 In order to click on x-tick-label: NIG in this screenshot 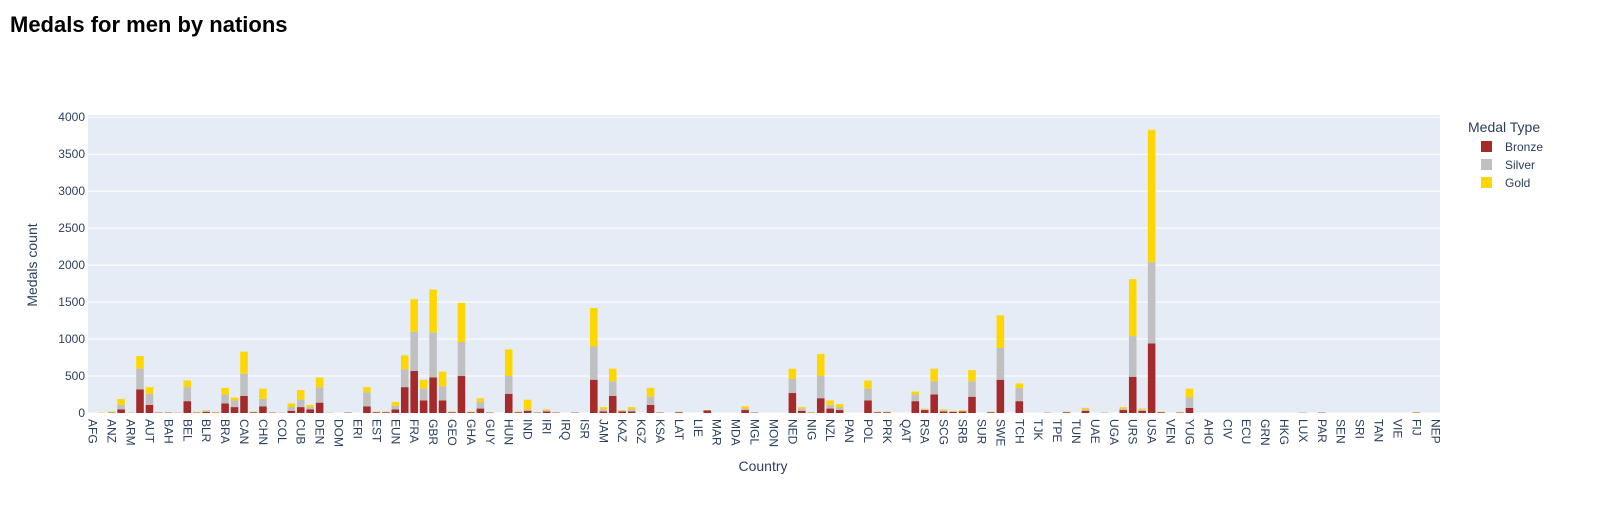, I will do `click(811, 429)`.